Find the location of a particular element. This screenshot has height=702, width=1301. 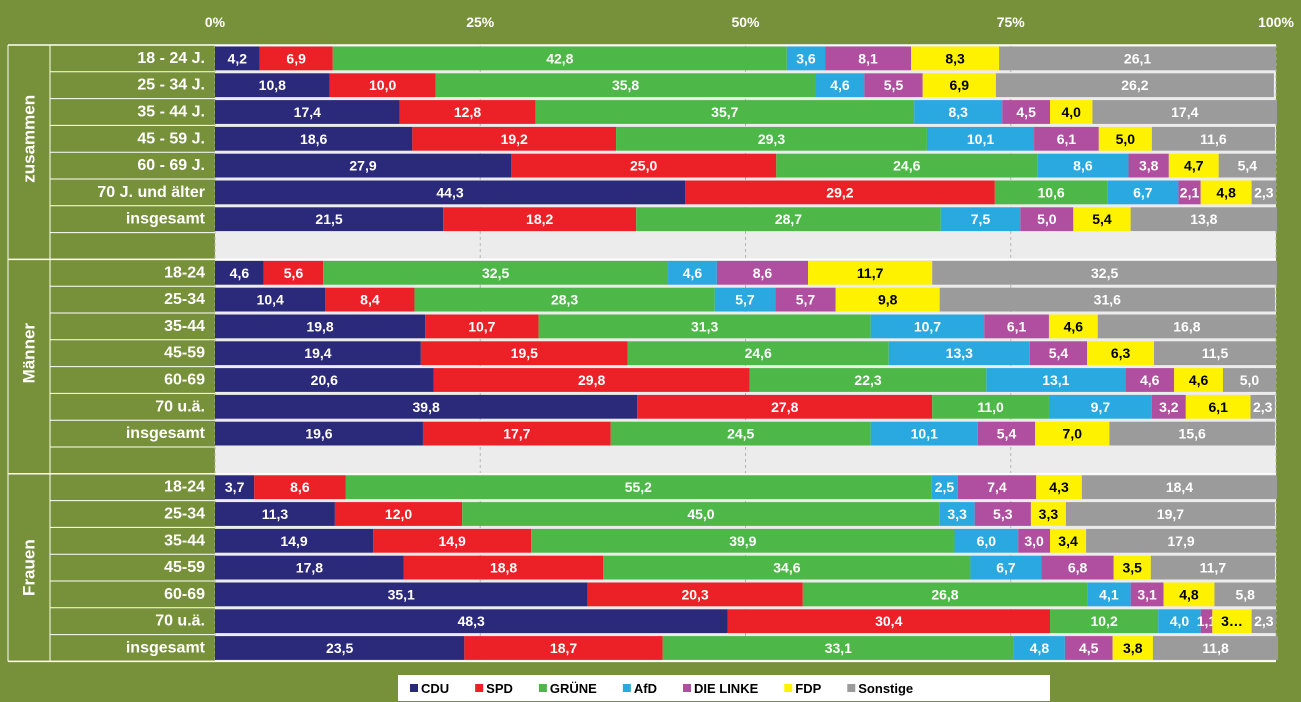

data-label: 5,4 is located at coordinates (1059, 353).